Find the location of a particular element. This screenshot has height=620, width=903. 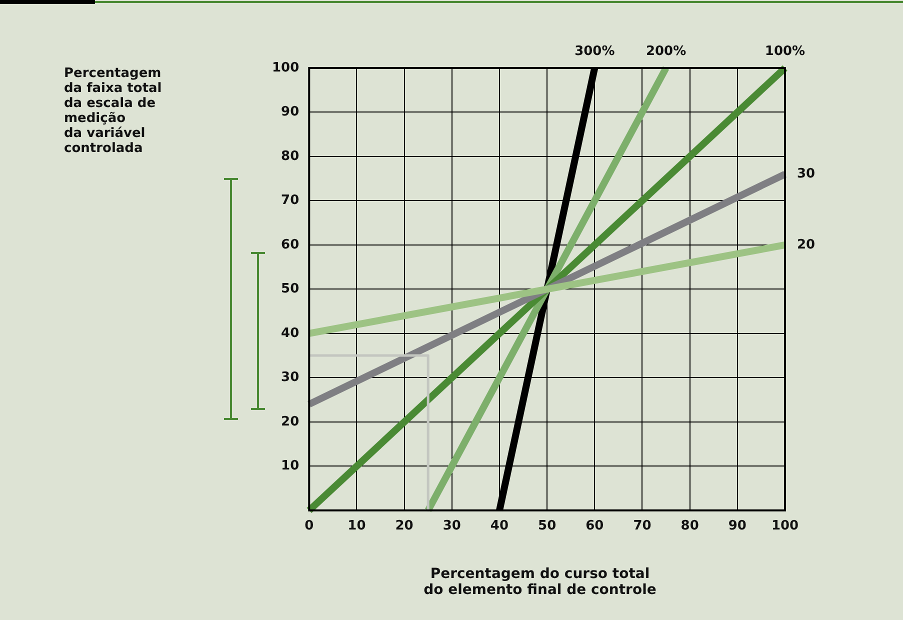

series-label: 30 is located at coordinates (806, 174).